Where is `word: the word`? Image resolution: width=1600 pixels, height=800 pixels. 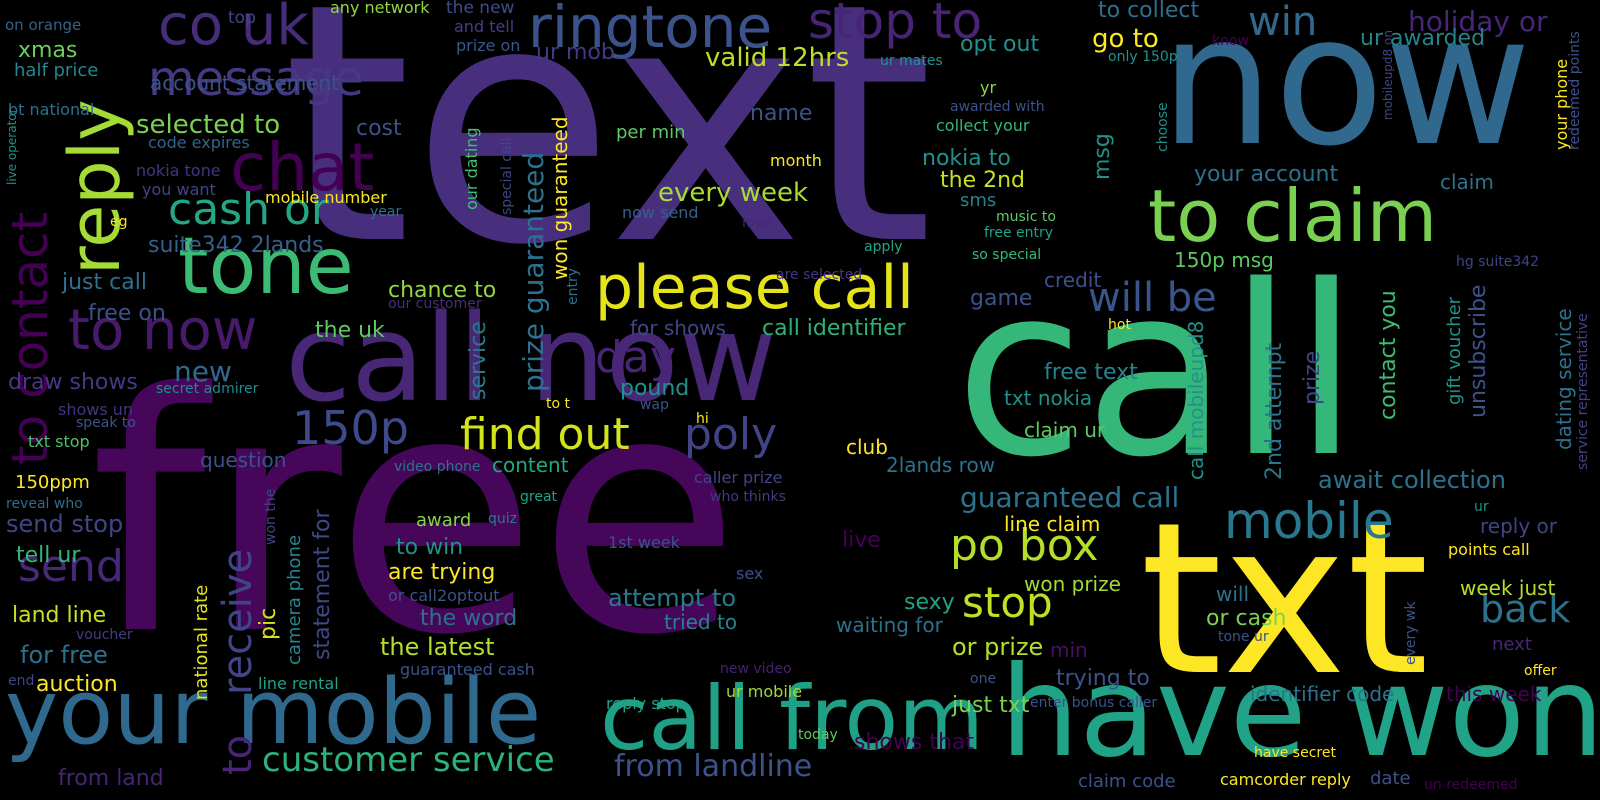 word: the word is located at coordinates (469, 618).